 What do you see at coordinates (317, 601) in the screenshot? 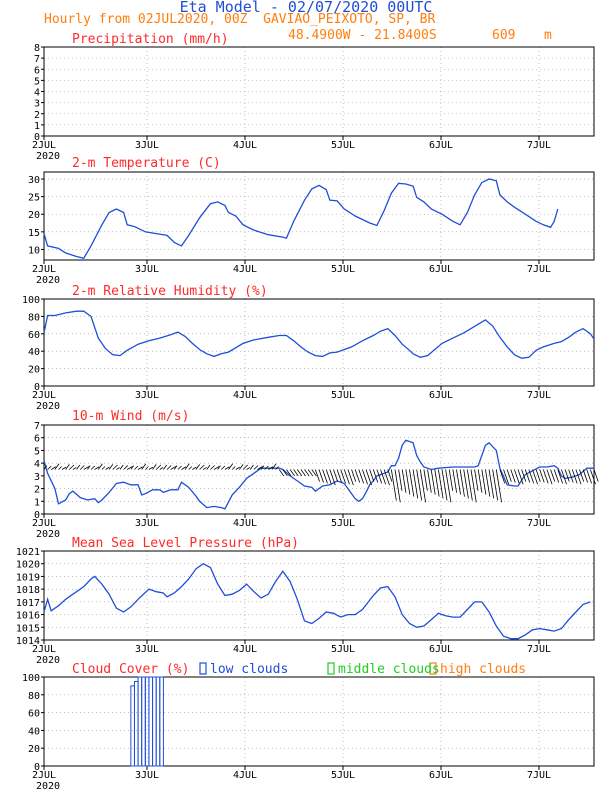
I see `series-line` at bounding box center [317, 601].